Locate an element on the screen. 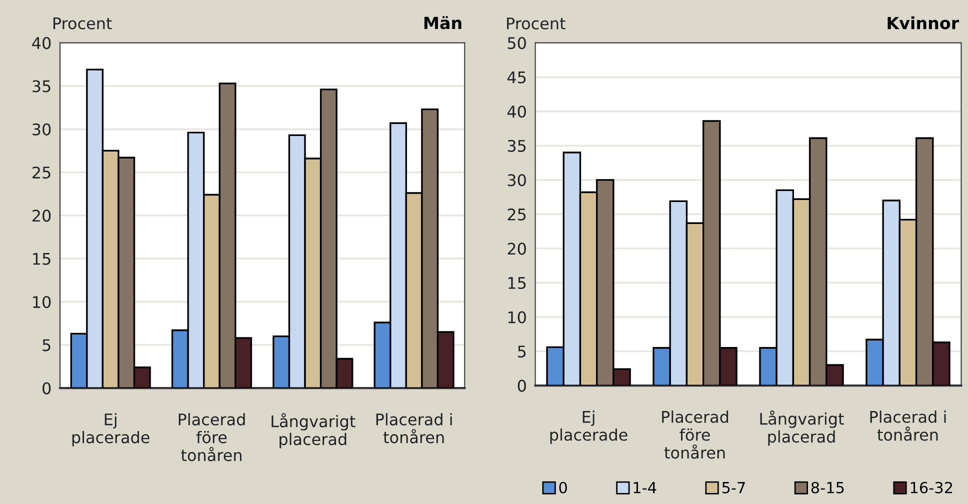  legend-label: 5-7 is located at coordinates (733, 488).